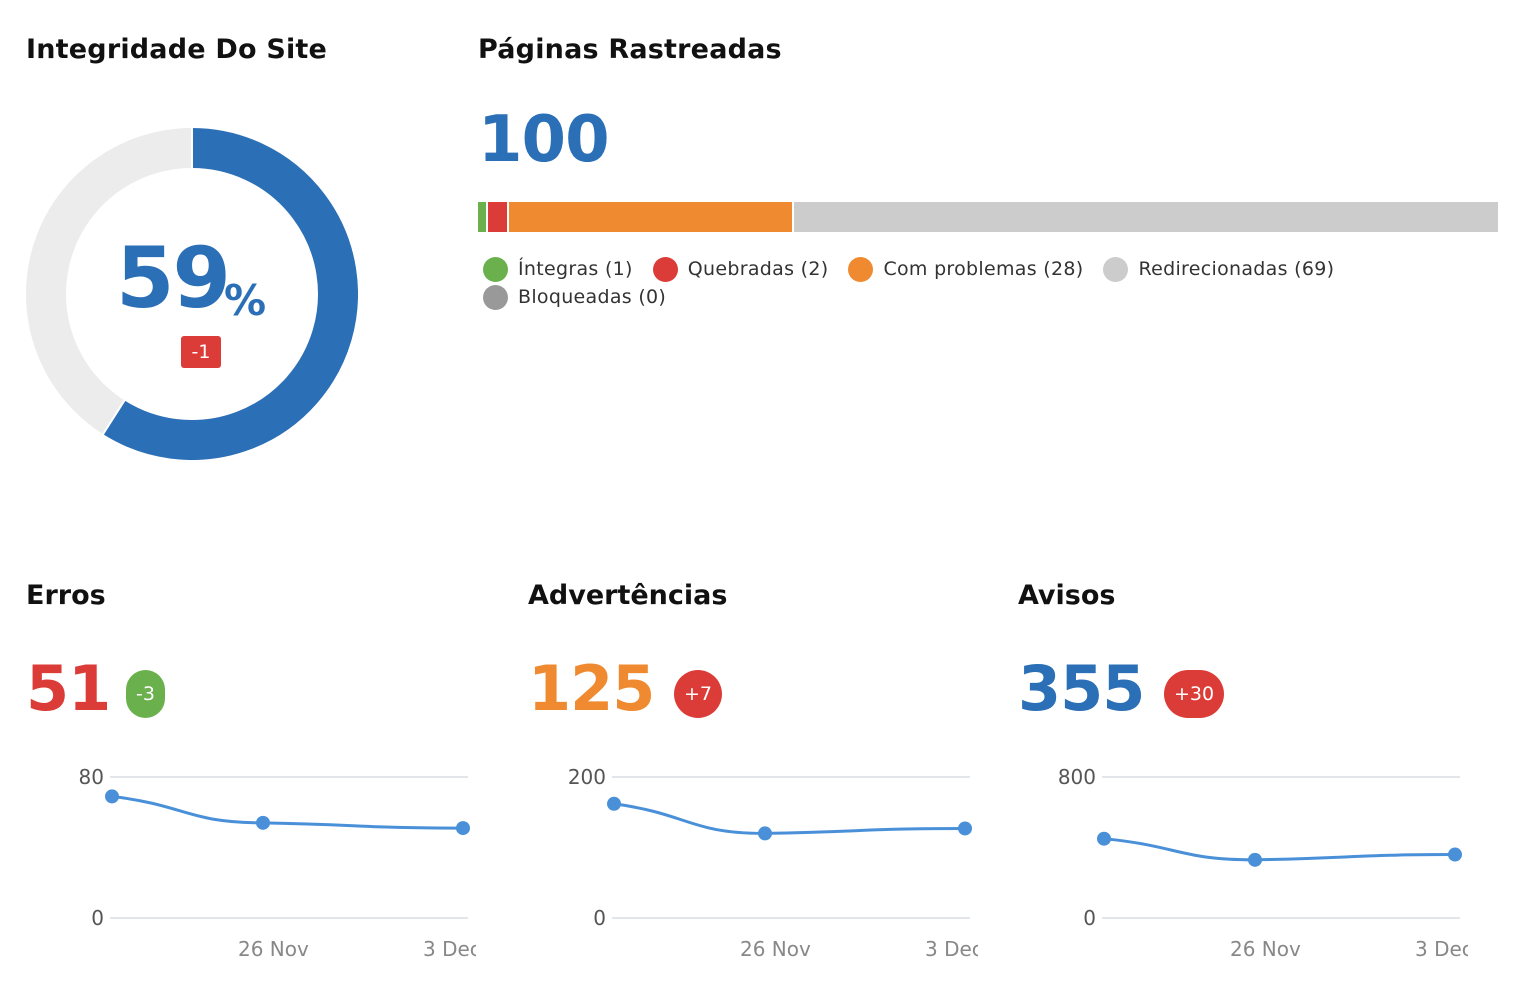  What do you see at coordinates (245, 300) in the screenshot?
I see `site-health-unit: %` at bounding box center [245, 300].